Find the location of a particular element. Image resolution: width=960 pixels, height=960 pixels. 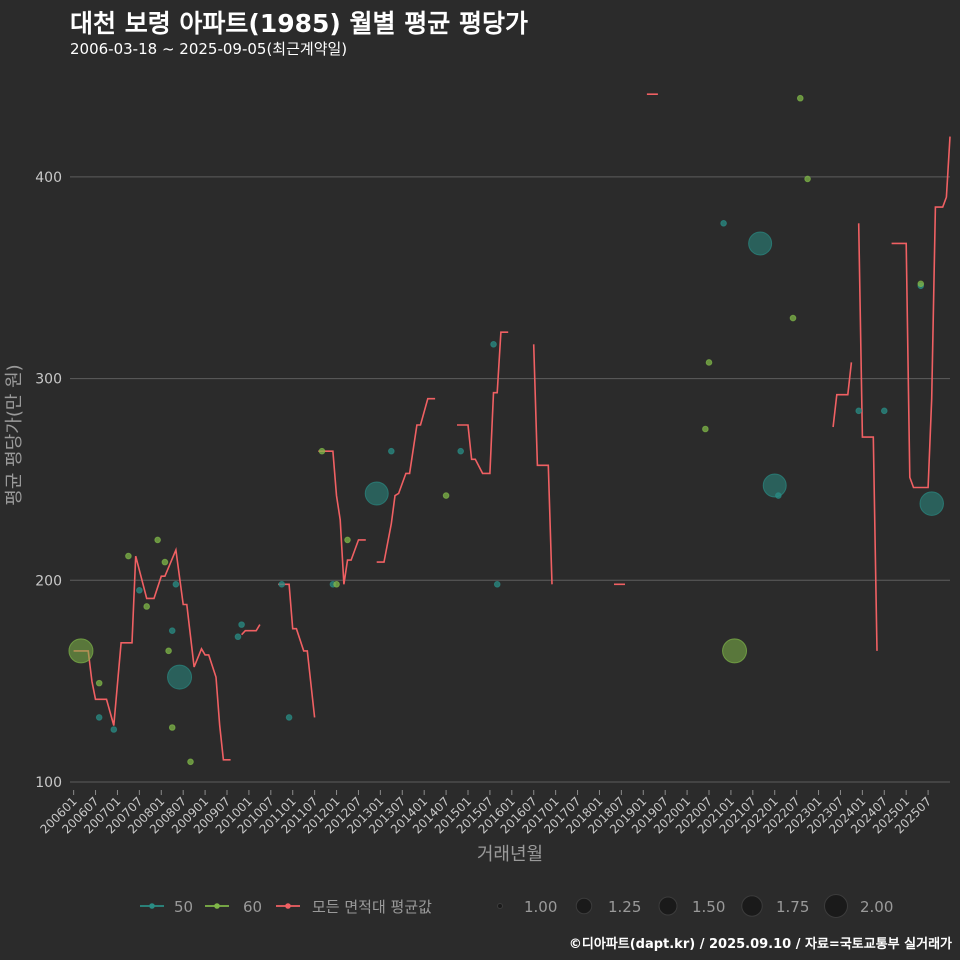

size-legend-label: 1.75 is located at coordinates (792, 907).